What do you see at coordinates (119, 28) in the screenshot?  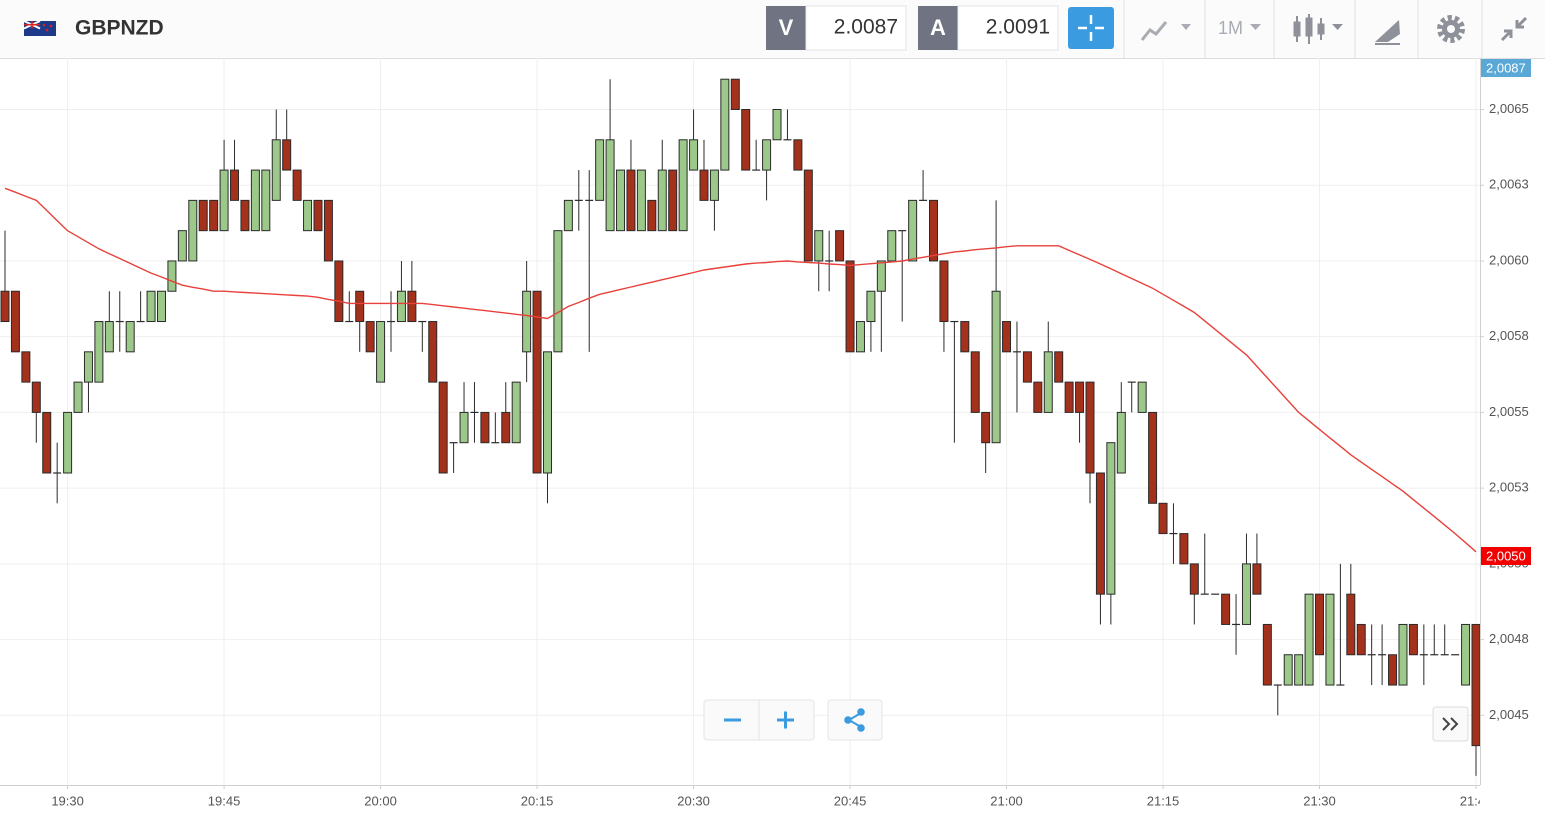 I see `symbol: GBPNZD` at bounding box center [119, 28].